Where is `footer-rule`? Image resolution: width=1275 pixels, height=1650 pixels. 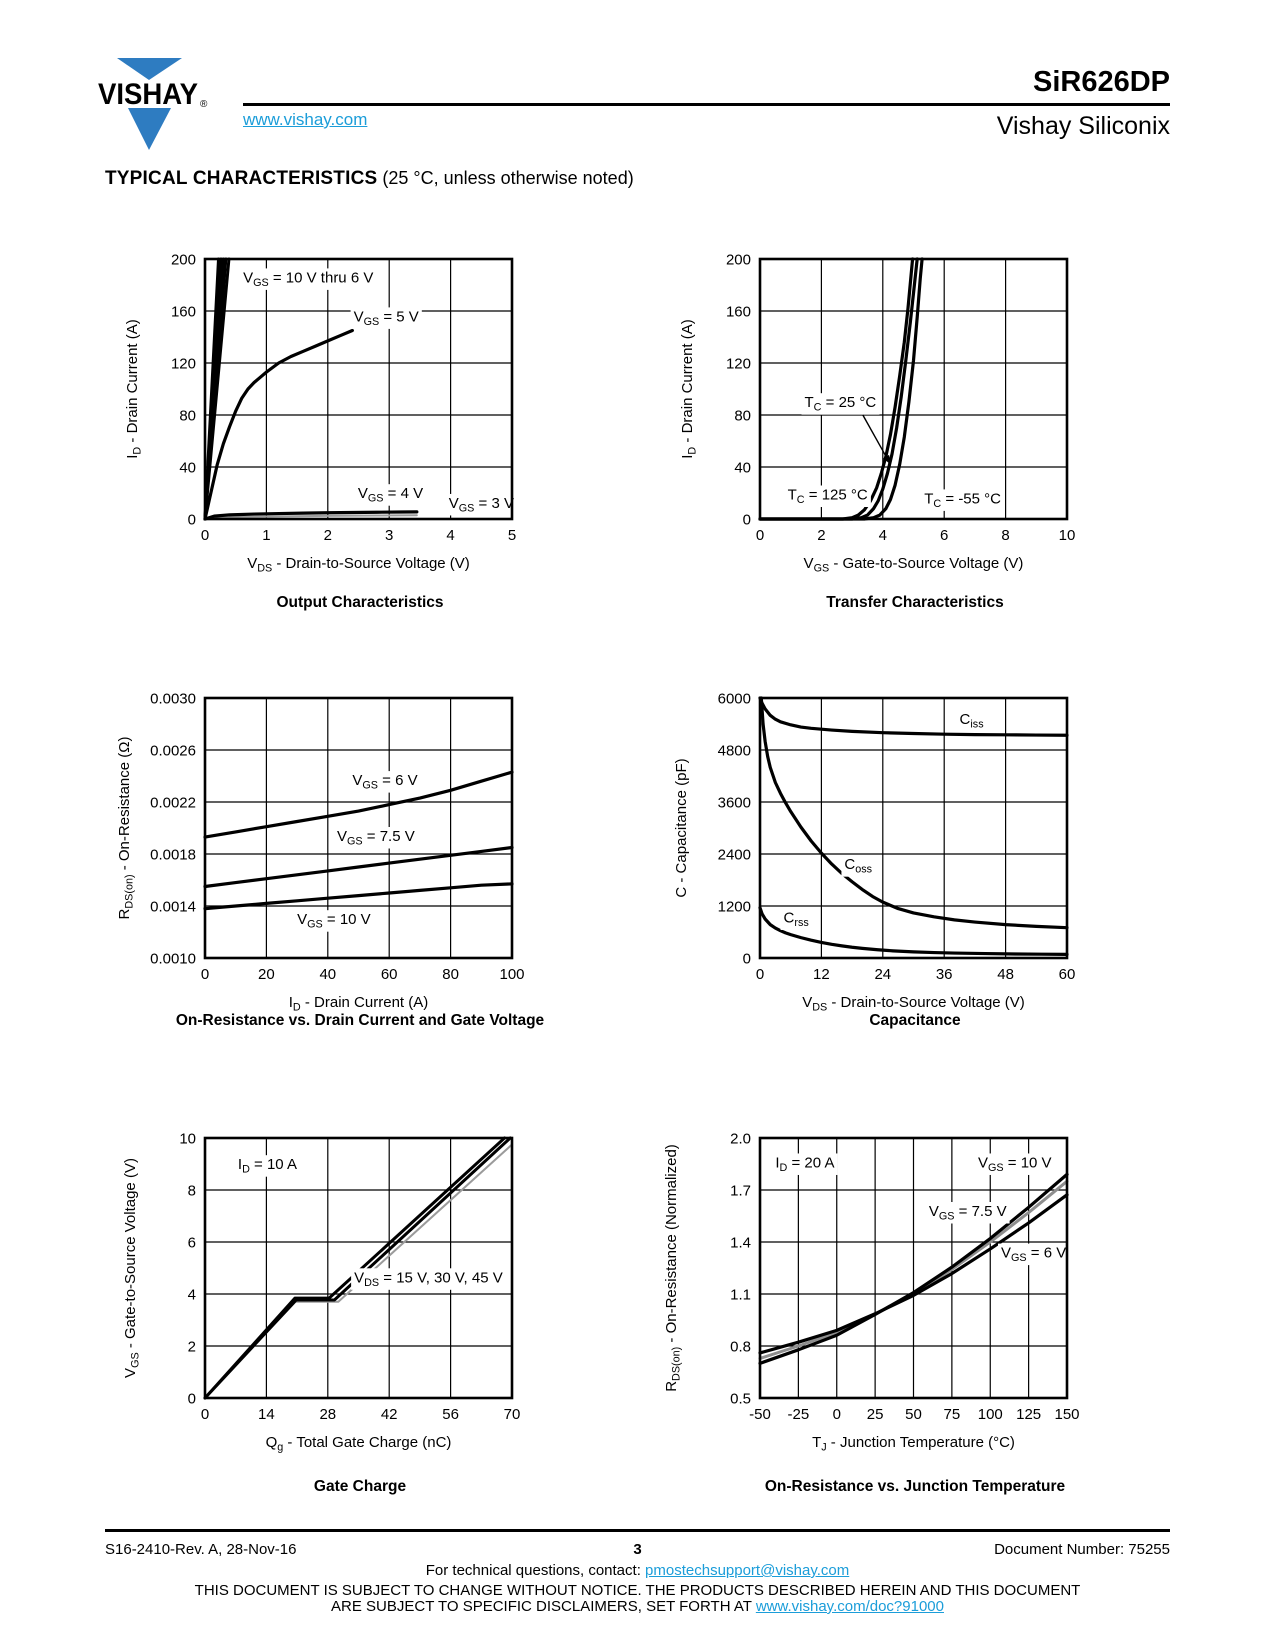 footer-rule is located at coordinates (637, 1530).